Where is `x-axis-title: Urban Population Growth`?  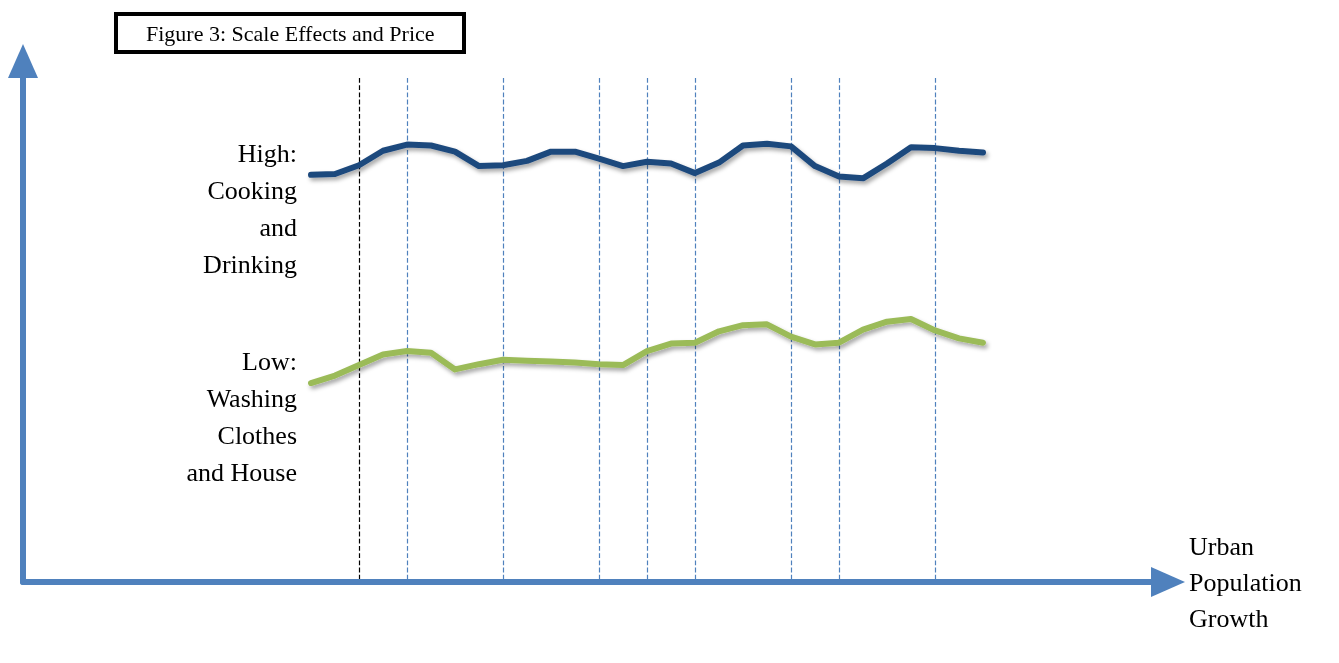
x-axis-title: Urban Population Growth is located at coordinates (1245, 582).